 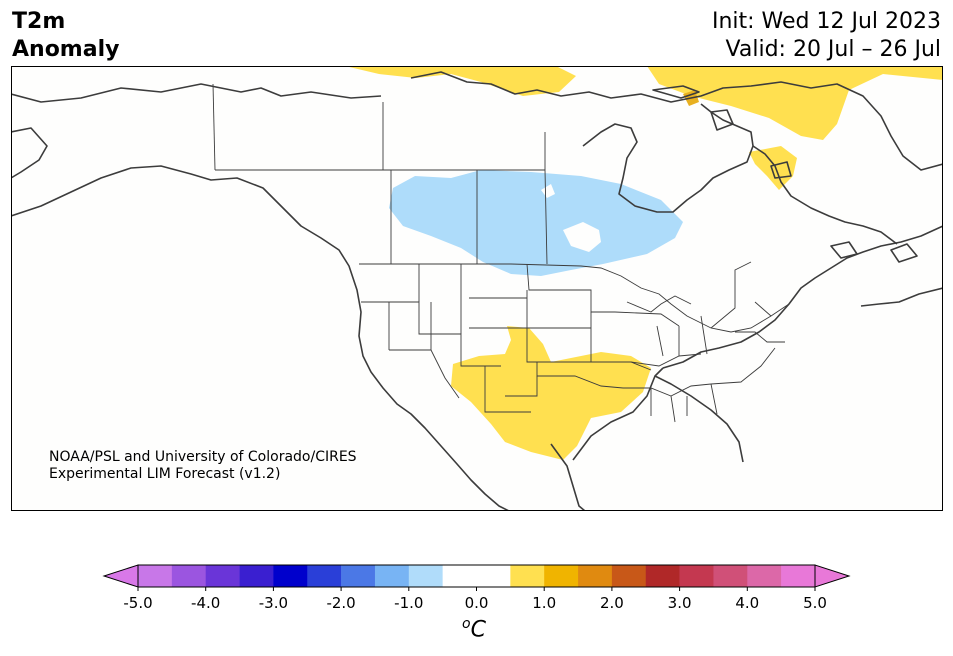 What do you see at coordinates (548, 191) in the screenshot?
I see `lake-hole-small` at bounding box center [548, 191].